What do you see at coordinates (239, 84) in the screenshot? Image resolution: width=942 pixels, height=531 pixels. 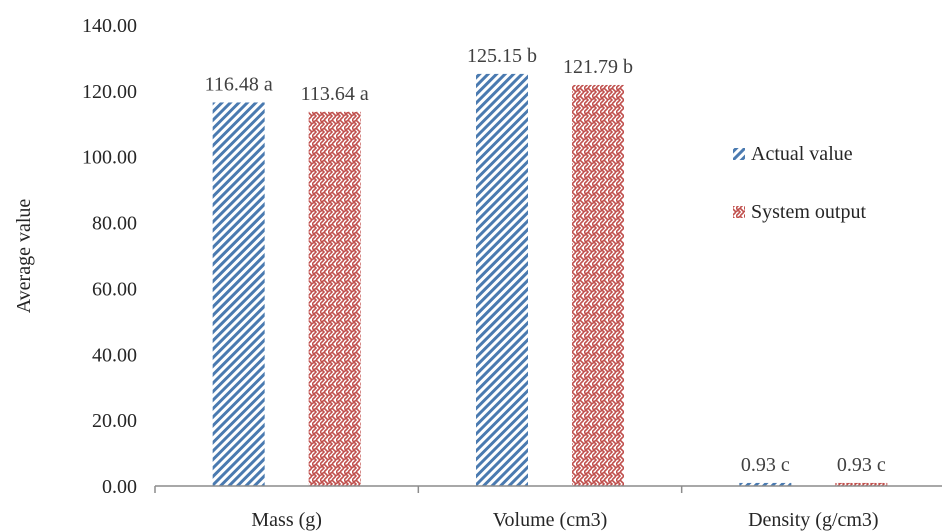 I see `data-label: 116.48 a` at bounding box center [239, 84].